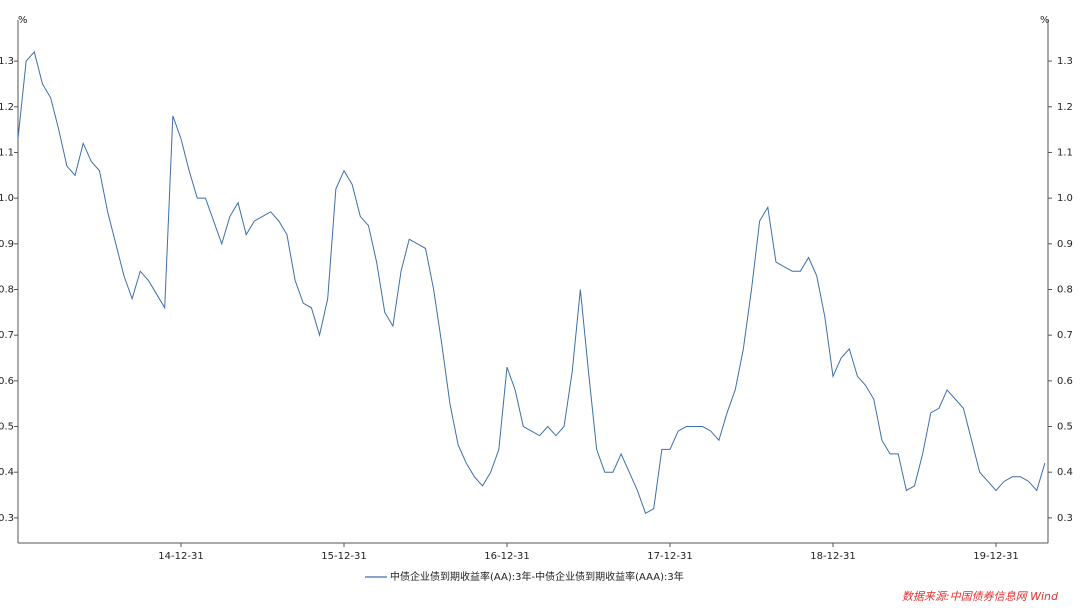  Describe the element at coordinates (7, 198) in the screenshot. I see `y-tick-label: 1.0` at that location.